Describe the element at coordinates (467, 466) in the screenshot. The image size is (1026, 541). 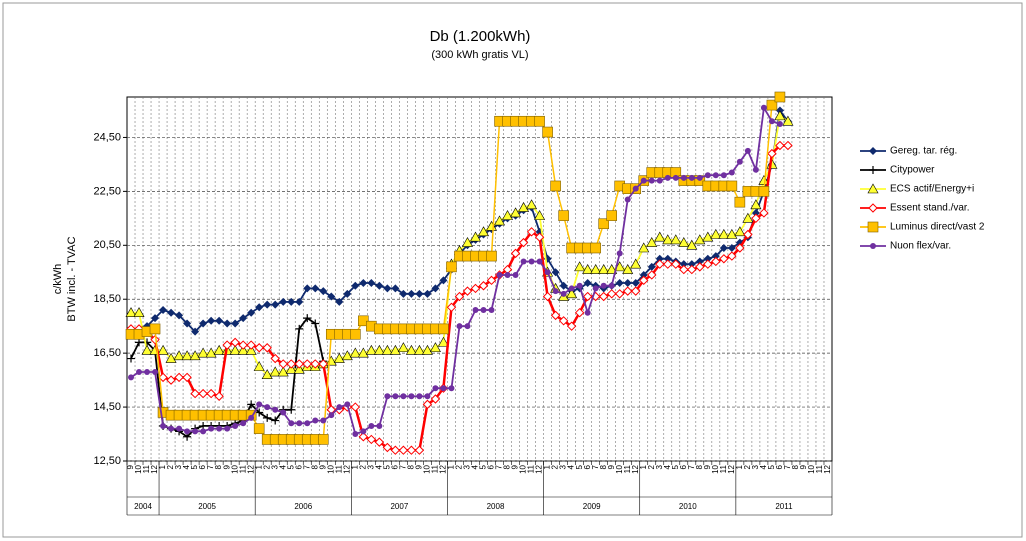
I see `x-tick-label: 3` at that location.